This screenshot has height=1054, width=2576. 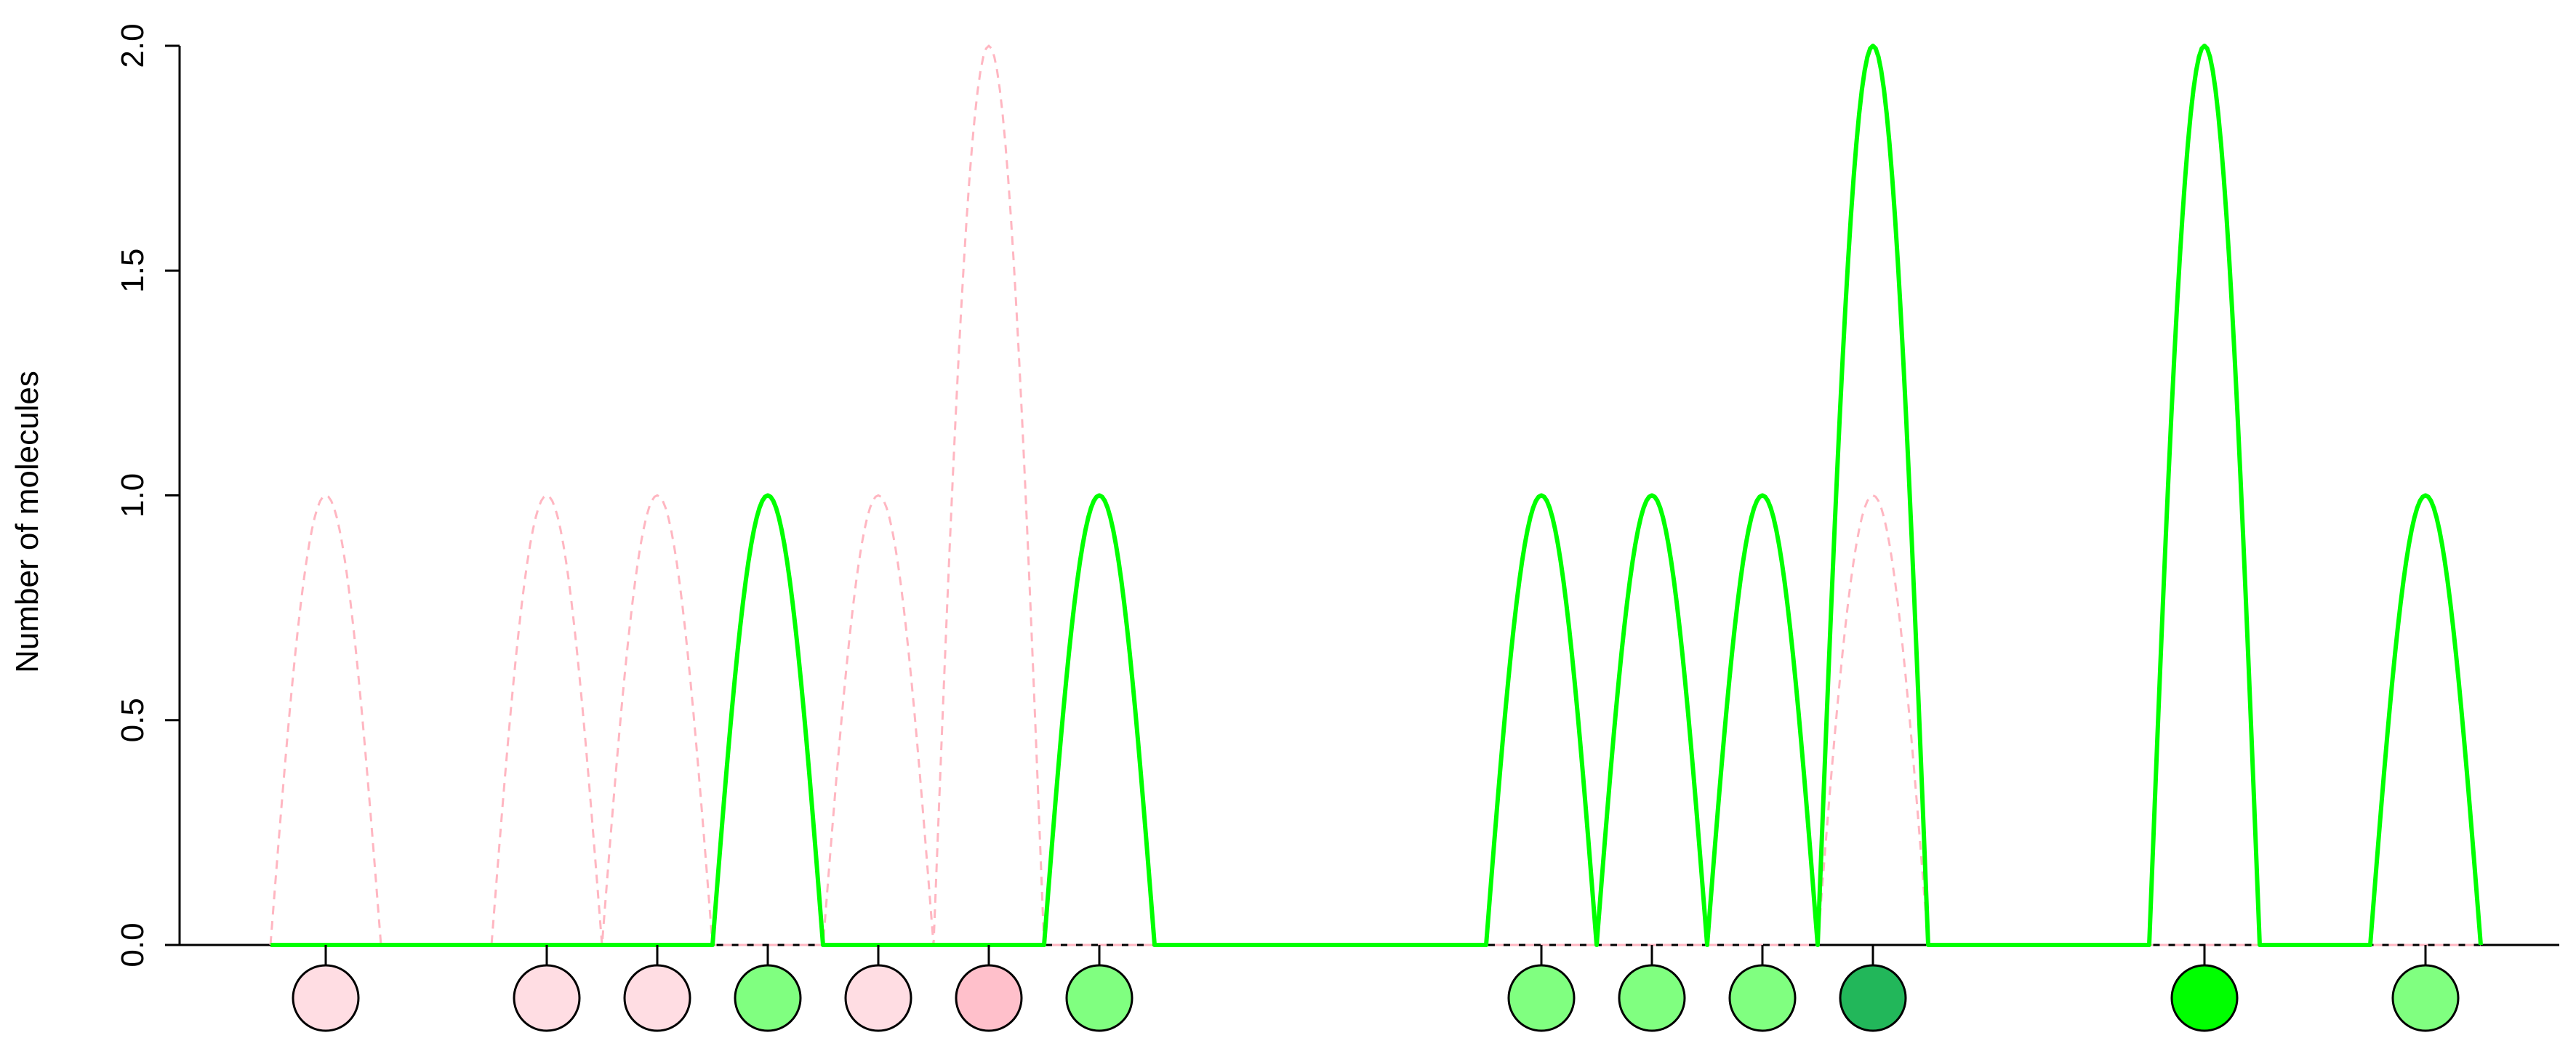 I want to click on y-tick-label: 1.5, so click(x=133, y=271).